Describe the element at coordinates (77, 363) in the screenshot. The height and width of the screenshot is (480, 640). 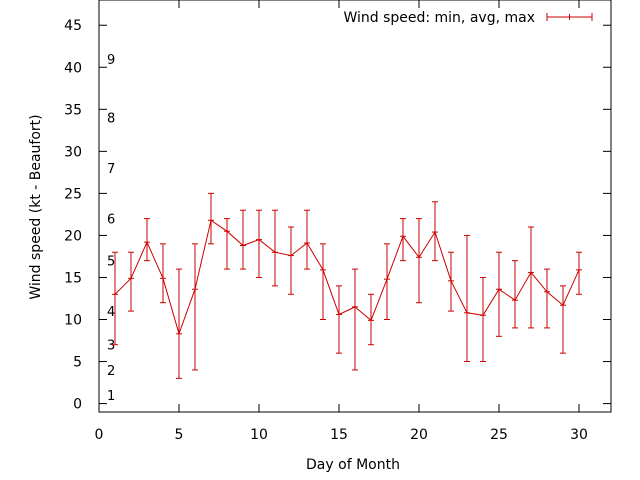
I see `y-tick-label: 5` at that location.